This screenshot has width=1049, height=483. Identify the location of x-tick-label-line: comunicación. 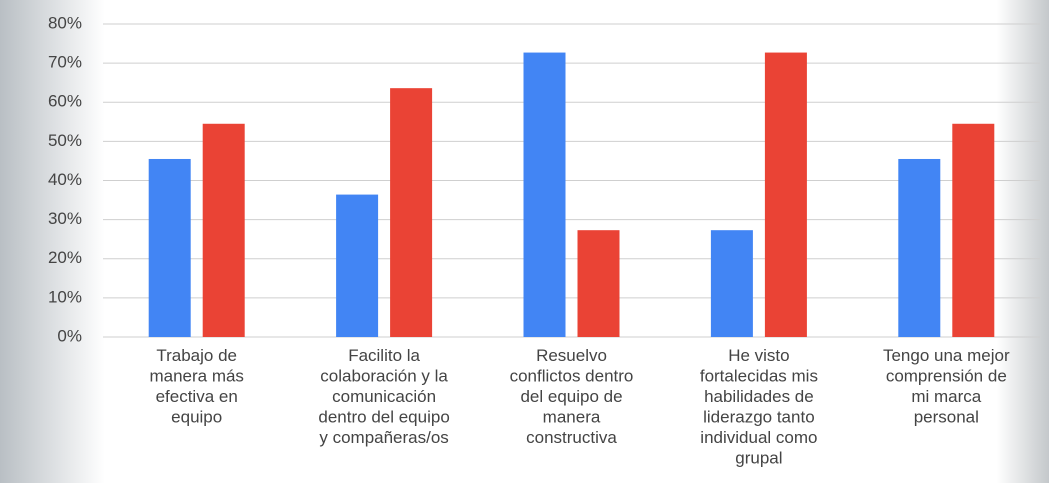
(384, 396).